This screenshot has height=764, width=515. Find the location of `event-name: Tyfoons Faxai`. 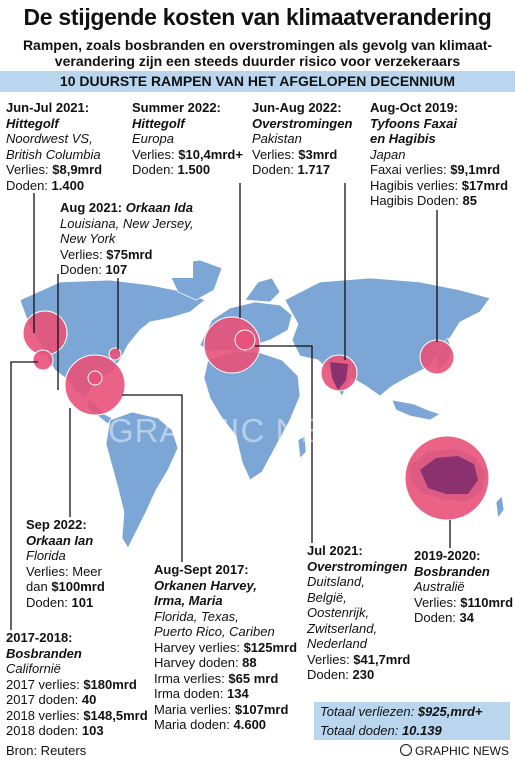

event-name: Tyfoons Faxai is located at coordinates (413, 123).